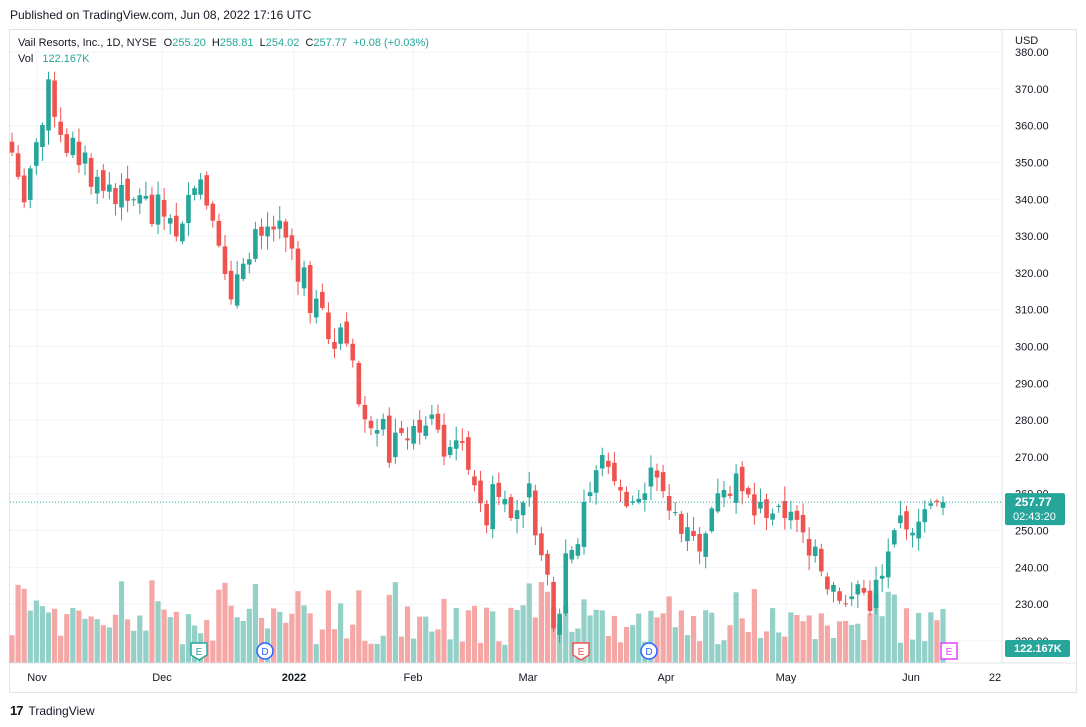 Image resolution: width=1086 pixels, height=727 pixels. Describe the element at coordinates (1032, 458) in the screenshot. I see `y-tick-label: 270.00` at that location.